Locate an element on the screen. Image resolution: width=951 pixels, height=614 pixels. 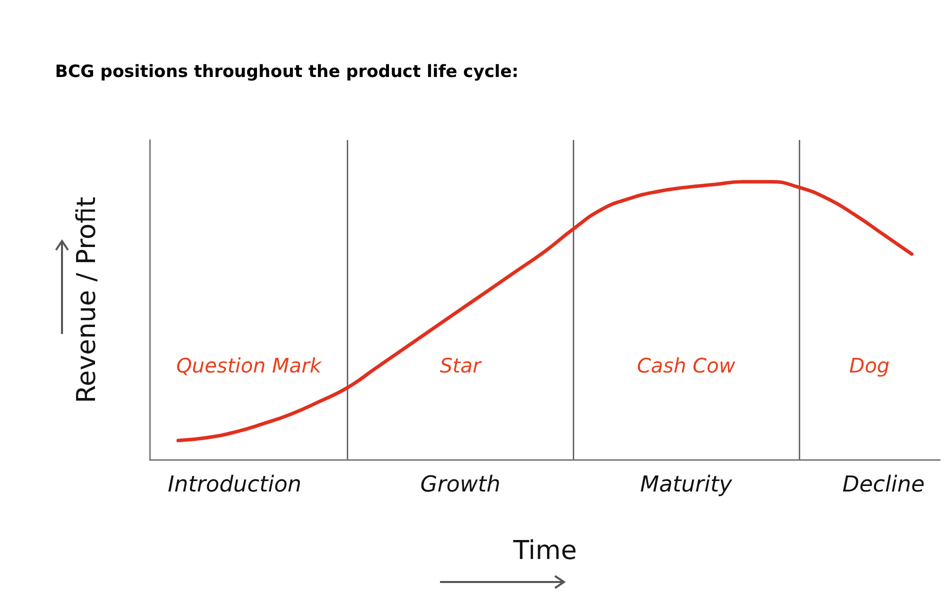
x-tick-label: Decline is located at coordinates (883, 485).